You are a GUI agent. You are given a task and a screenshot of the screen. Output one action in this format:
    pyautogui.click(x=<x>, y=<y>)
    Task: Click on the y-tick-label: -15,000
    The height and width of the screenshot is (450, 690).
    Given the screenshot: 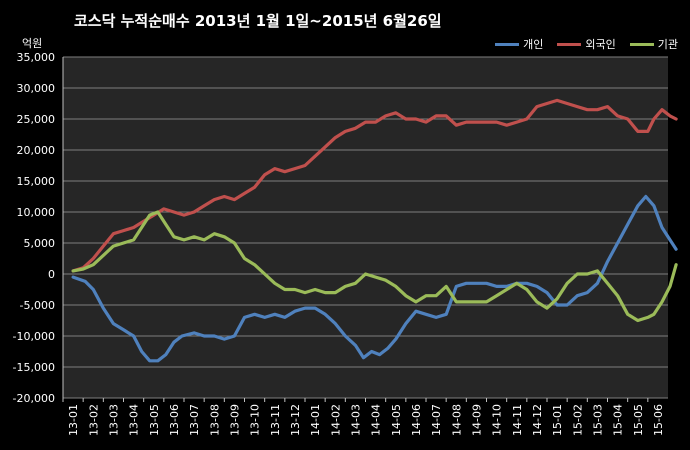 What is the action you would take?
    pyautogui.click(x=34, y=367)
    